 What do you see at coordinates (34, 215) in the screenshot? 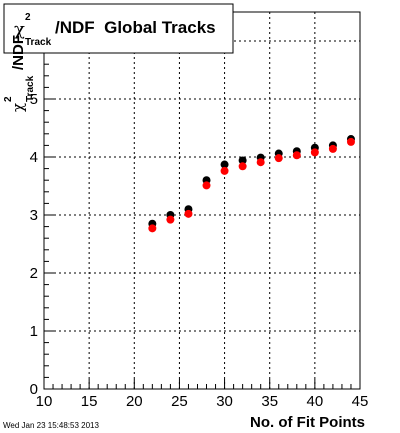
I see `y-tick-label: 3` at bounding box center [34, 215].